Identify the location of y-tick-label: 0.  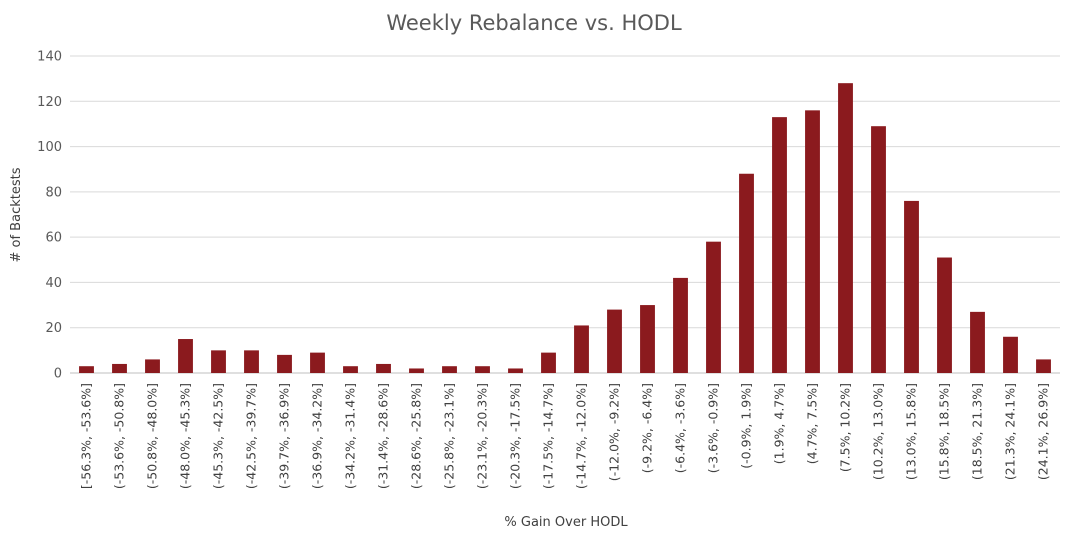
(58, 374).